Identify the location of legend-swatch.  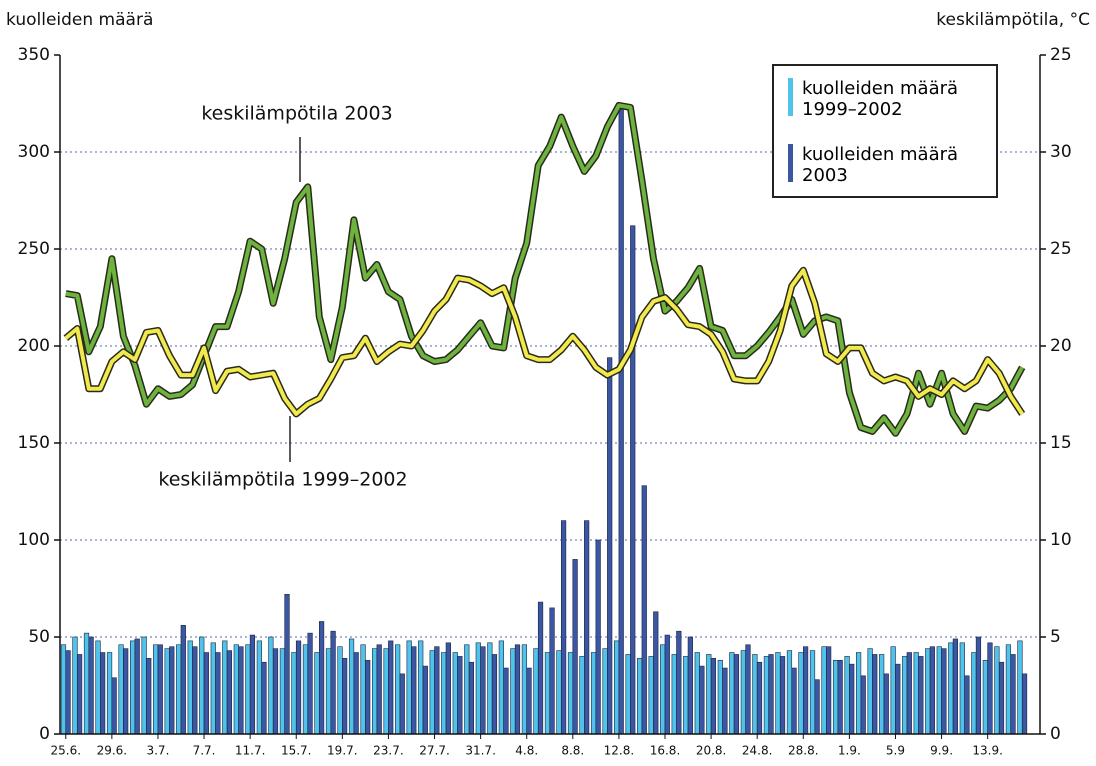
(790, 163).